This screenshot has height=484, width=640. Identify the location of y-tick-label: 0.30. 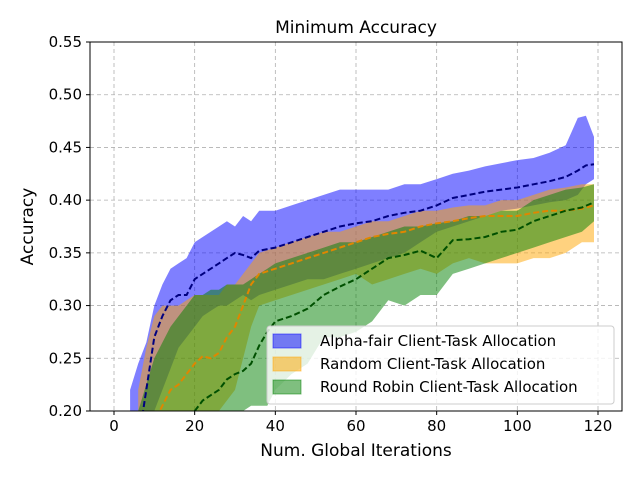
(65, 306).